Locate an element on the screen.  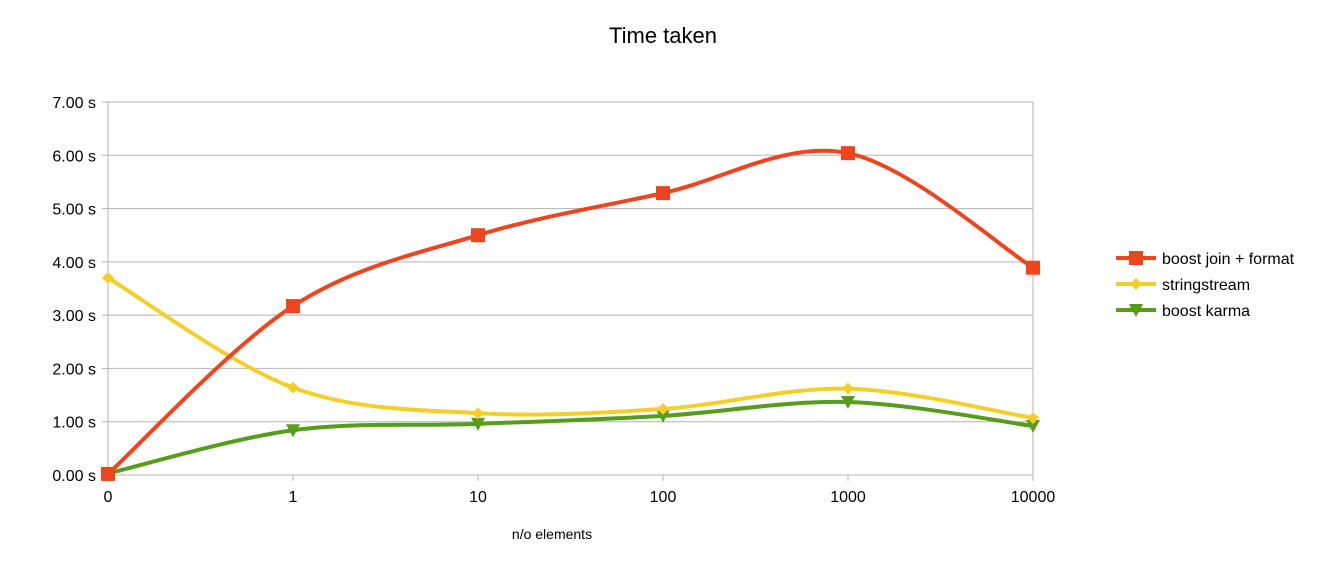
x-tick-label: 1000 is located at coordinates (848, 497).